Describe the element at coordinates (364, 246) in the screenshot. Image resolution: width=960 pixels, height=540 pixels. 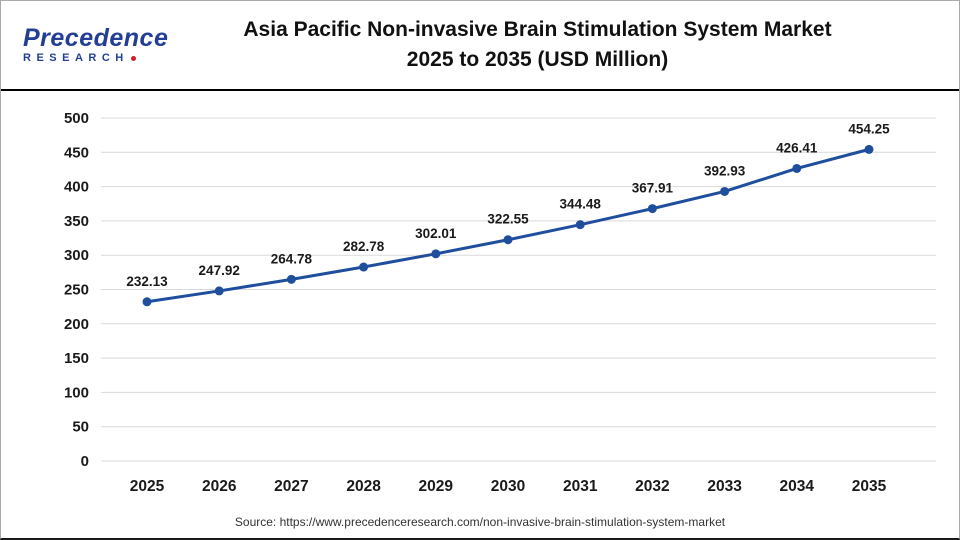
I see `point-label: 282.78` at that location.